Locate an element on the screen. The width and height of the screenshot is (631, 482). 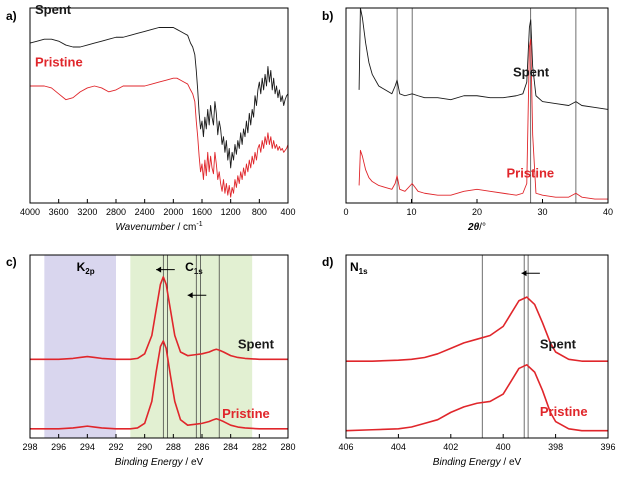
x-tick-label-0: 4000 is located at coordinates (30, 212).